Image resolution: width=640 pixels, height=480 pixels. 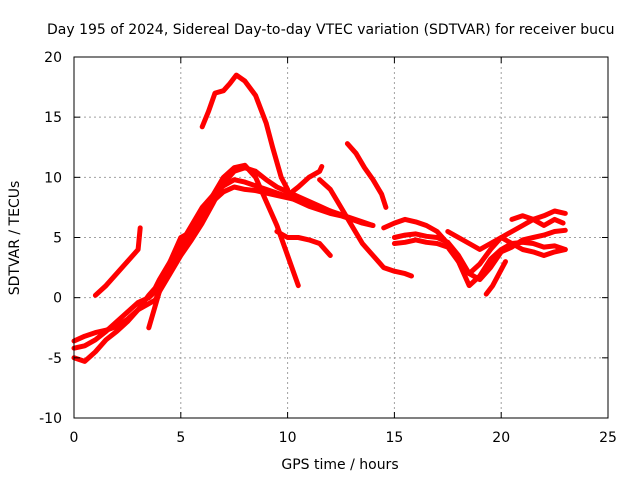 What do you see at coordinates (74, 438) in the screenshot?
I see `x-tick-label: 0` at bounding box center [74, 438].